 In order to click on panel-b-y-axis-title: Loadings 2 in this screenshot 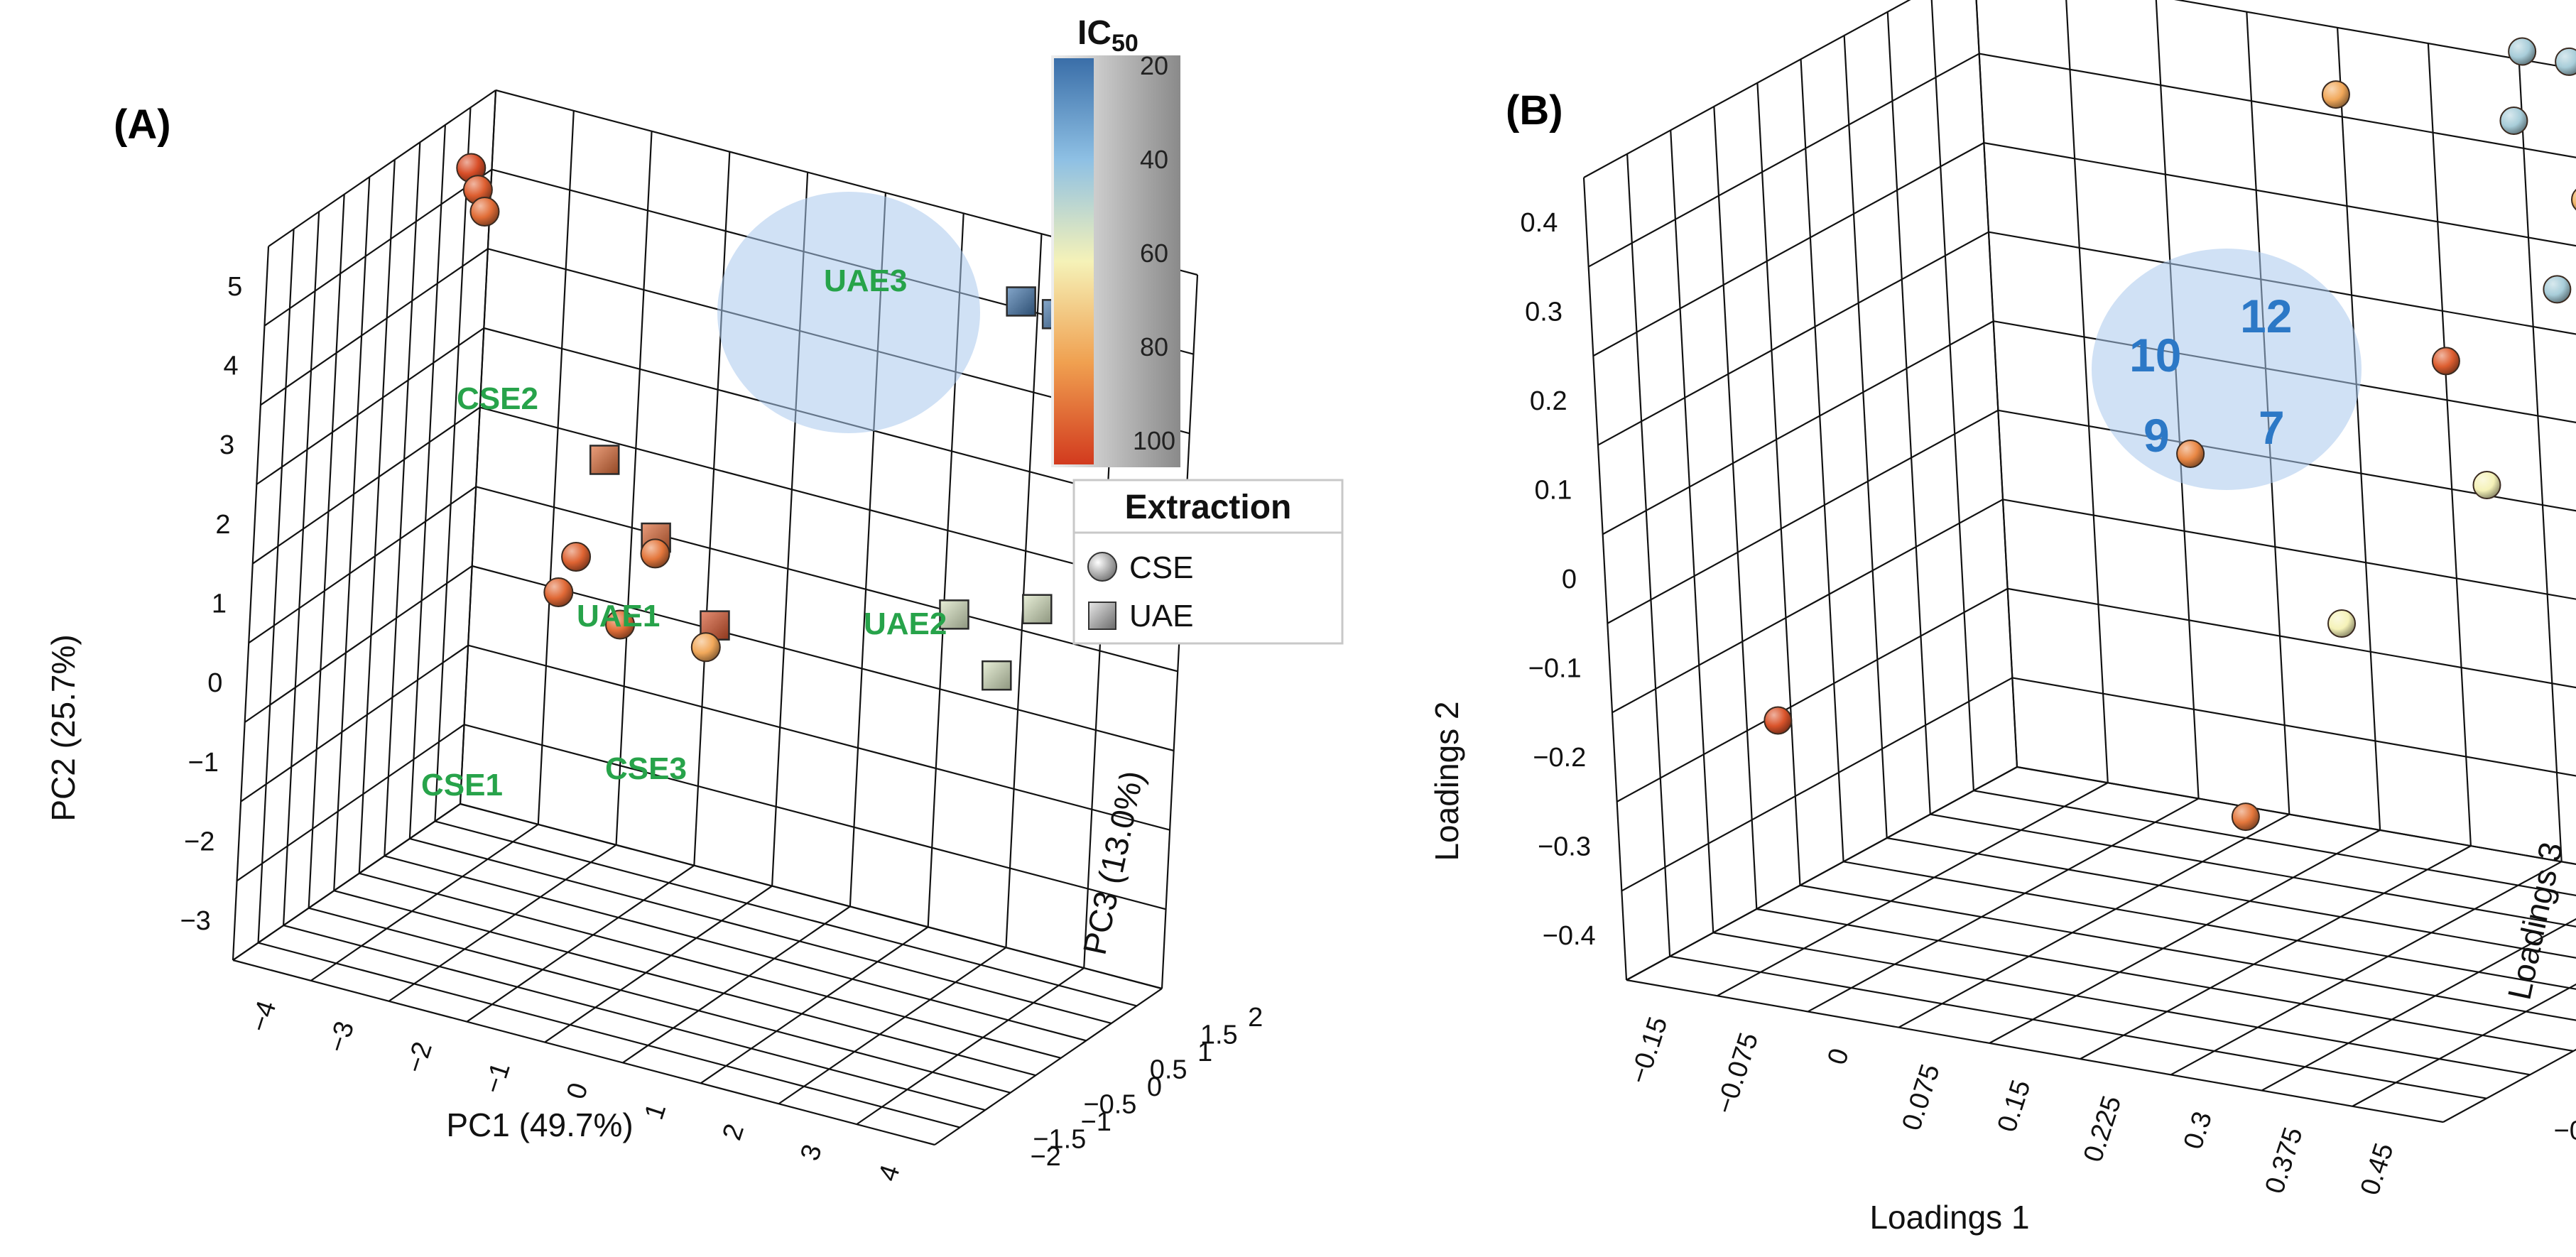, I will do `click(1447, 781)`.